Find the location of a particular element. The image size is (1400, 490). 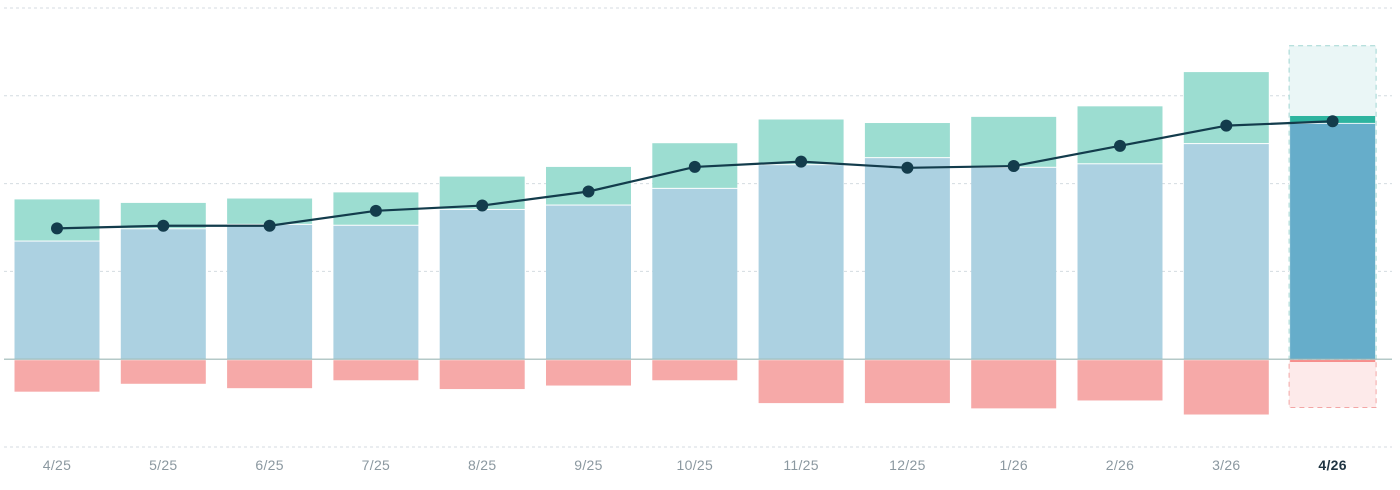

x-tick-label: 4/25 is located at coordinates (57, 465).